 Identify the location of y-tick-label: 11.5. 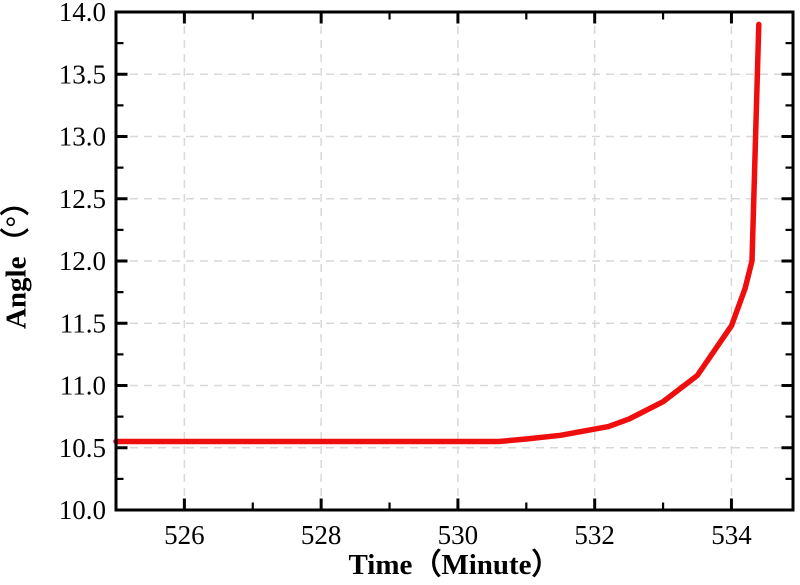
(83, 323).